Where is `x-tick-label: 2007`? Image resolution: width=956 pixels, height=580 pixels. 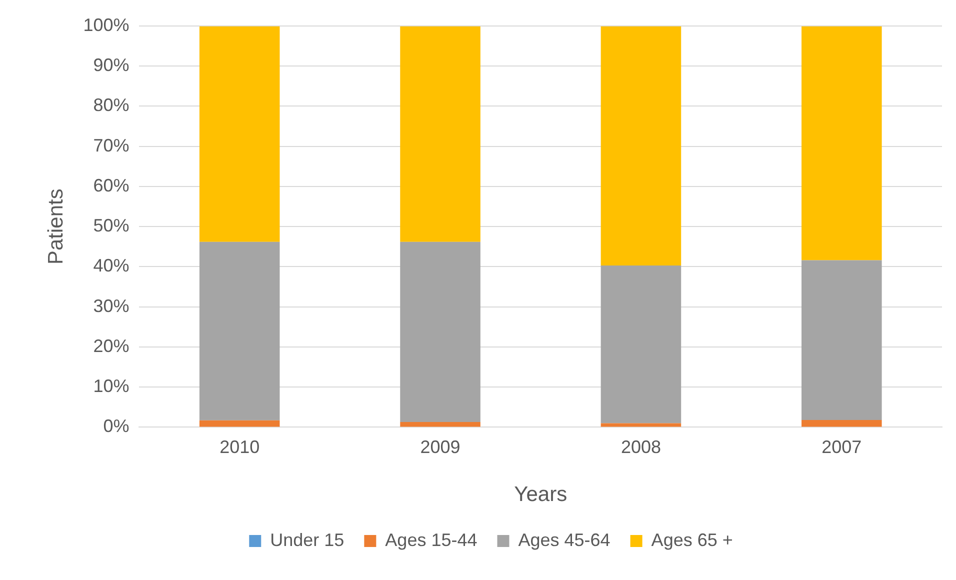 x-tick-label: 2007 is located at coordinates (842, 446).